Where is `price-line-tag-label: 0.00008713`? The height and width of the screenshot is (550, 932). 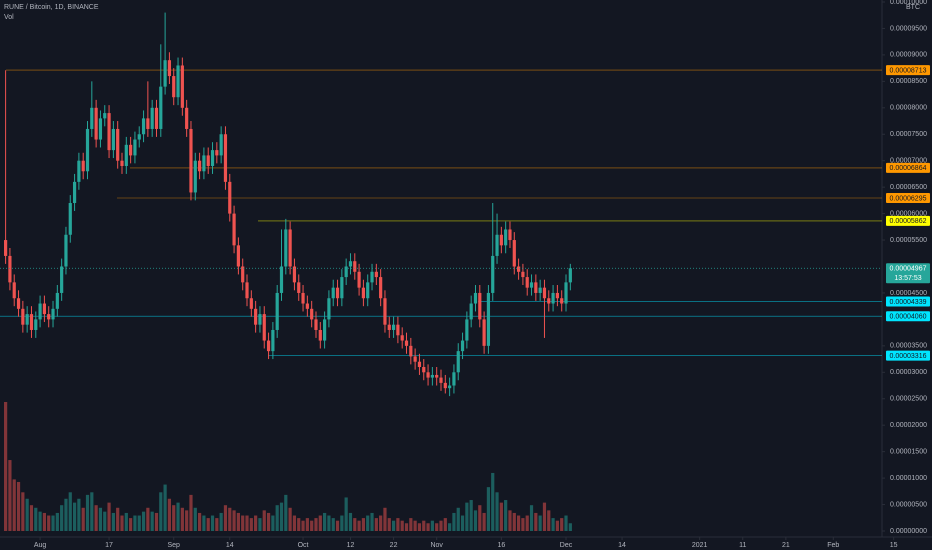 price-line-tag-label: 0.00008713 is located at coordinates (908, 70).